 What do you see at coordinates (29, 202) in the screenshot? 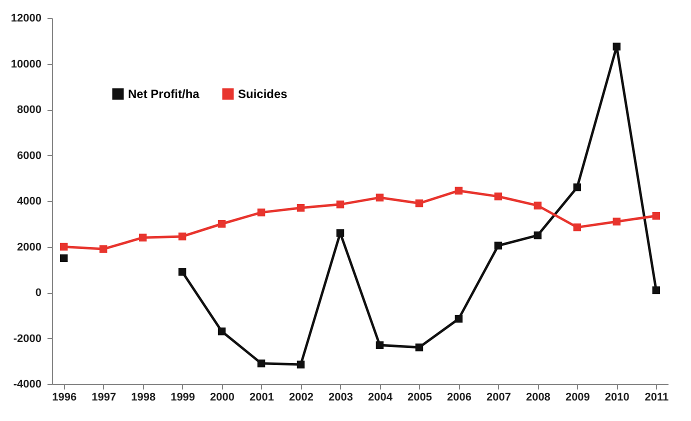
I see `y-tick-label: 4000` at bounding box center [29, 202].